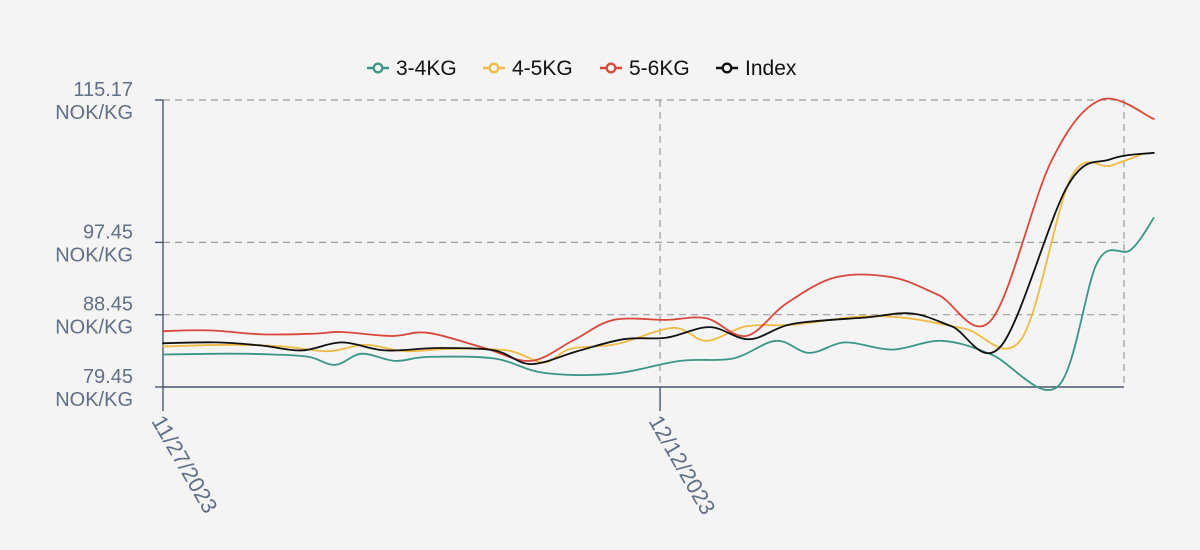 This screenshot has width=1200, height=550. What do you see at coordinates (103, 90) in the screenshot?
I see `y-tick-label: 115.17` at bounding box center [103, 90].